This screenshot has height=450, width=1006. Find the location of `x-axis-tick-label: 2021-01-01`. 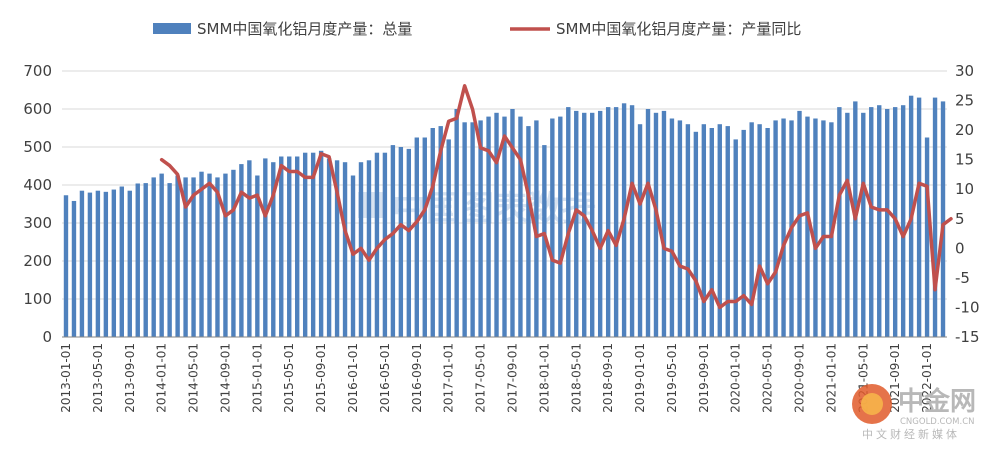

x-axis-tick-label: 2021-01-01 is located at coordinates (831, 378).